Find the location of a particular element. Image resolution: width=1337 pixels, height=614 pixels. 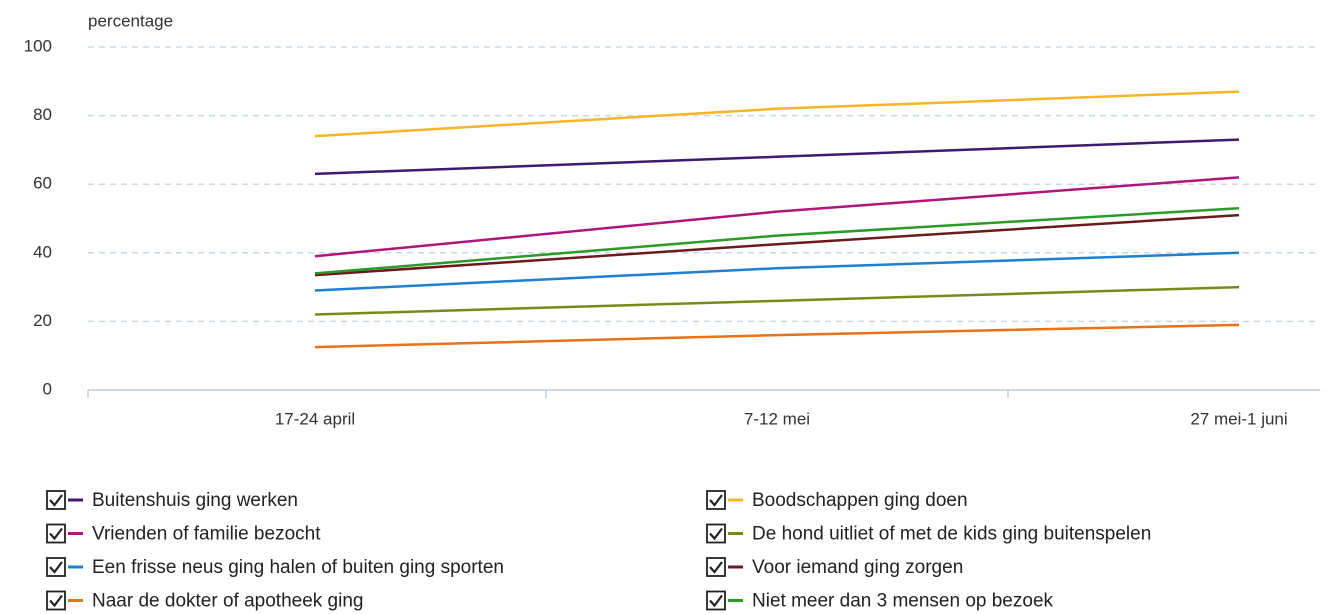

legend-label: Vrienden of familie bezocht is located at coordinates (206, 534).